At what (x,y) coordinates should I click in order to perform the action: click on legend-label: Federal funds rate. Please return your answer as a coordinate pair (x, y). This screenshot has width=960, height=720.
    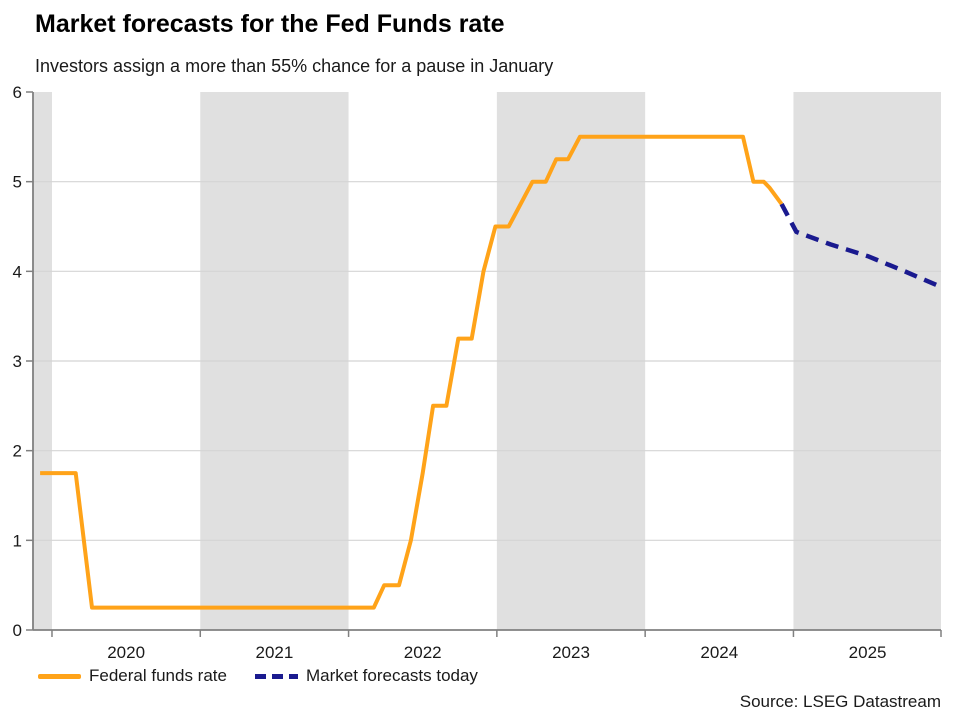
    Looking at the image, I should click on (158, 675).